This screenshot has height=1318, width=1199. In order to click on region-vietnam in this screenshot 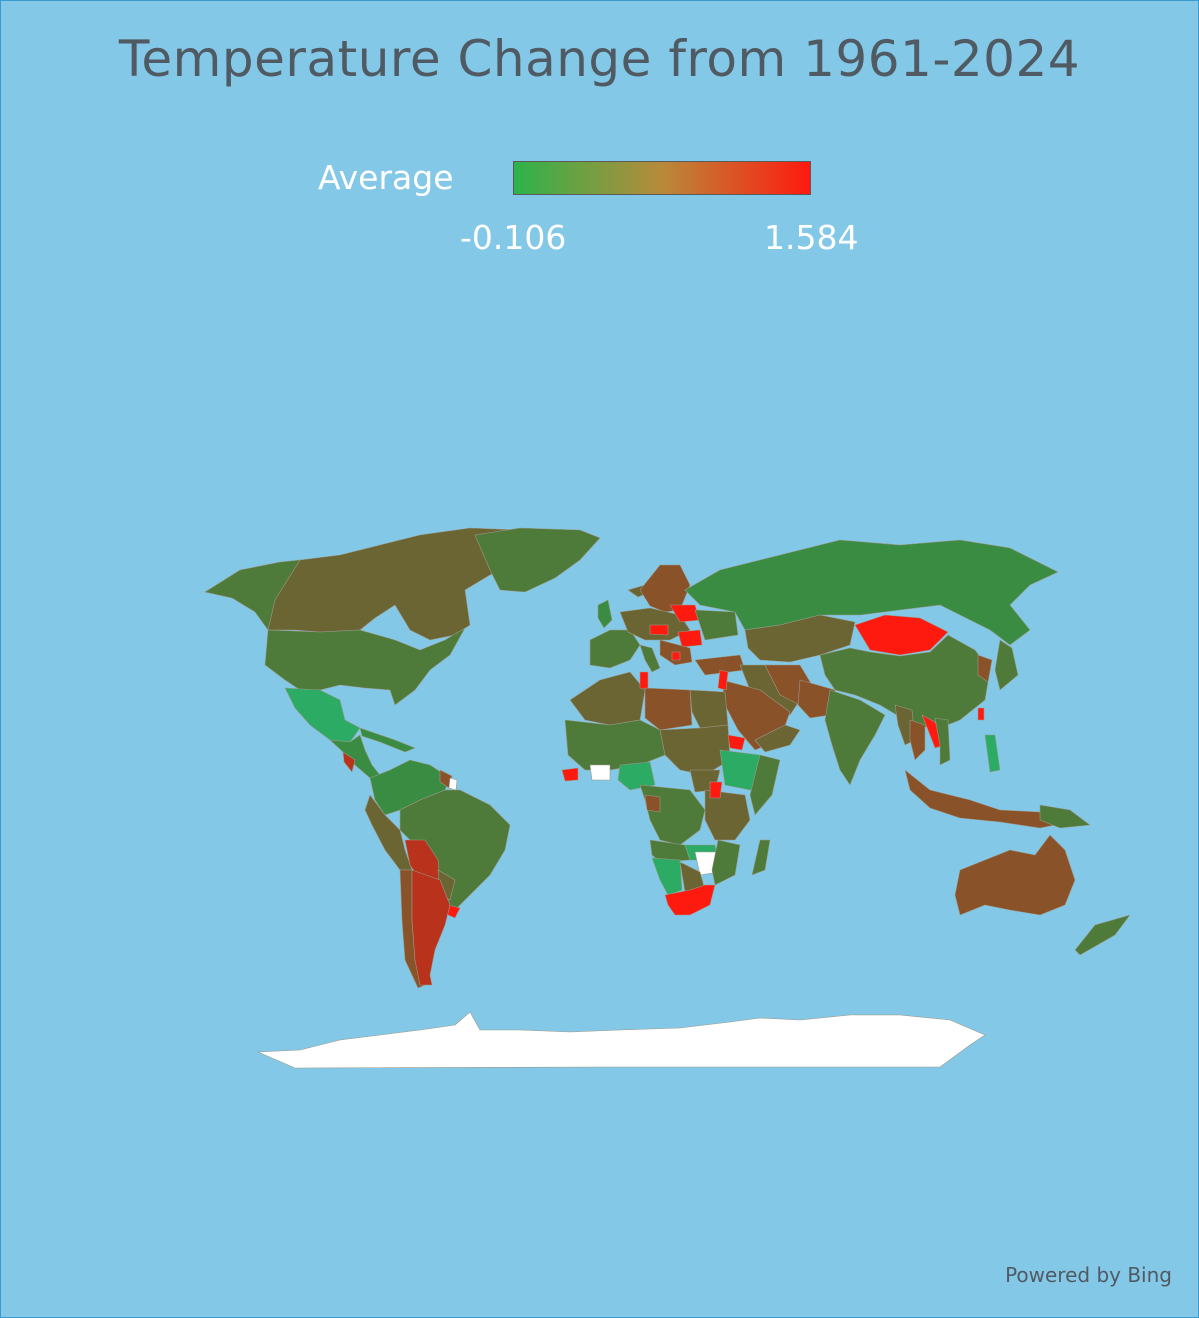, I will do `click(942, 741)`.